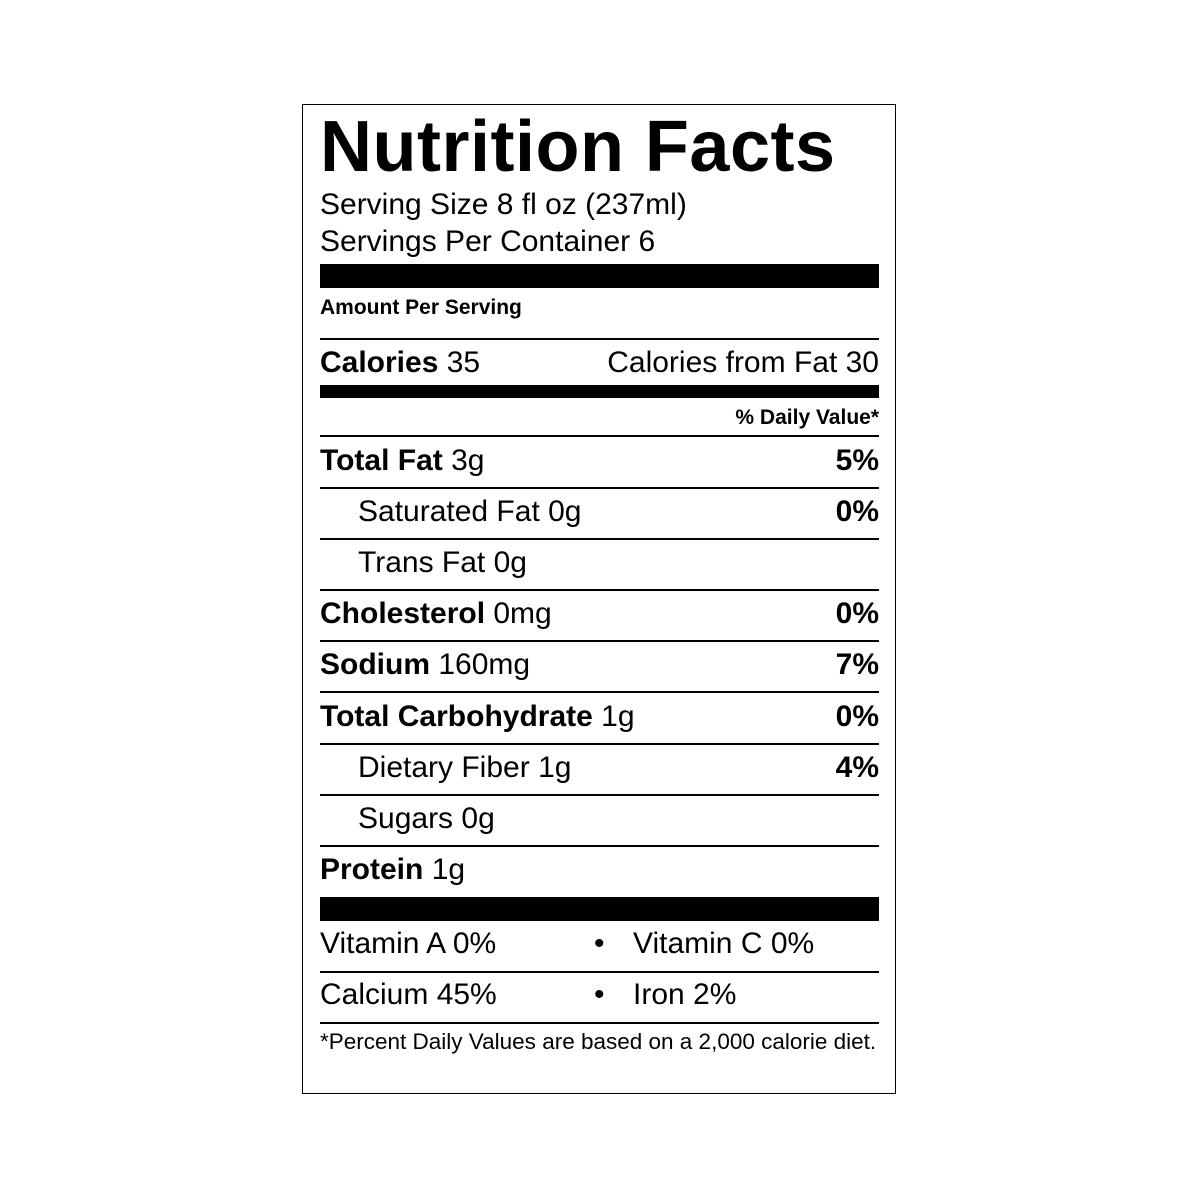 The width and height of the screenshot is (1200, 1200). Describe the element at coordinates (503, 204) in the screenshot. I see `serving-size: Serving Size 8 fl oz (237ml)` at that location.